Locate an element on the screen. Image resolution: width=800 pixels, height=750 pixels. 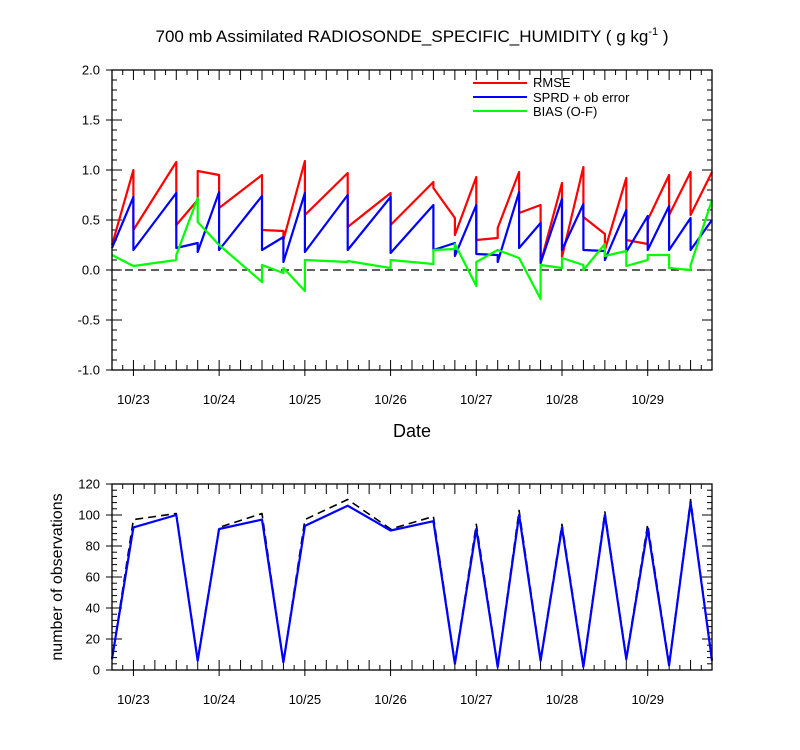
bottom-x-tick-labels: 10/23 10/24 10/25 10/26 10/27 10/28 10/29 is located at coordinates (390, 699).